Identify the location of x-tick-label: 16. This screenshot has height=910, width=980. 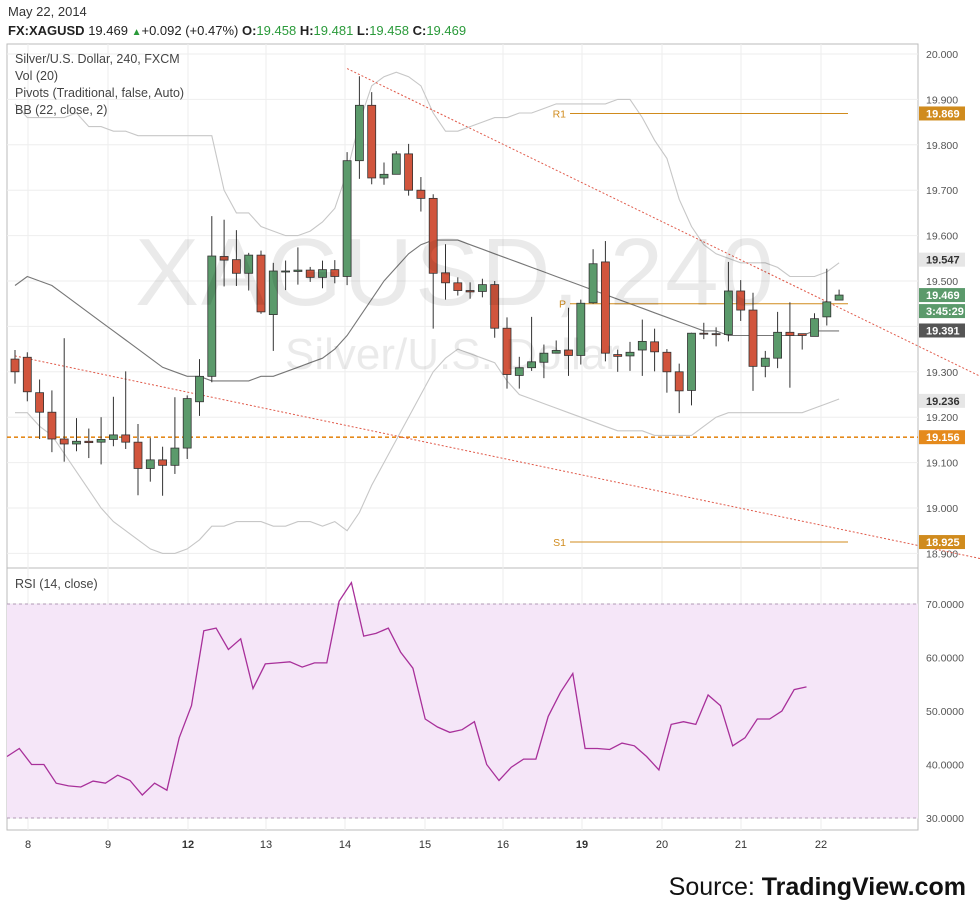
(503, 845).